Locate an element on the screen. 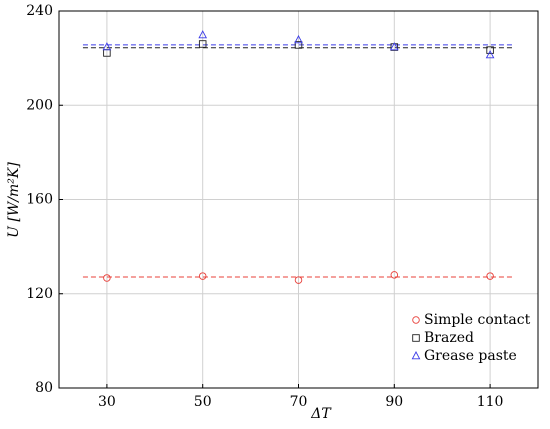  x-tick-label: 30 is located at coordinates (107, 402).